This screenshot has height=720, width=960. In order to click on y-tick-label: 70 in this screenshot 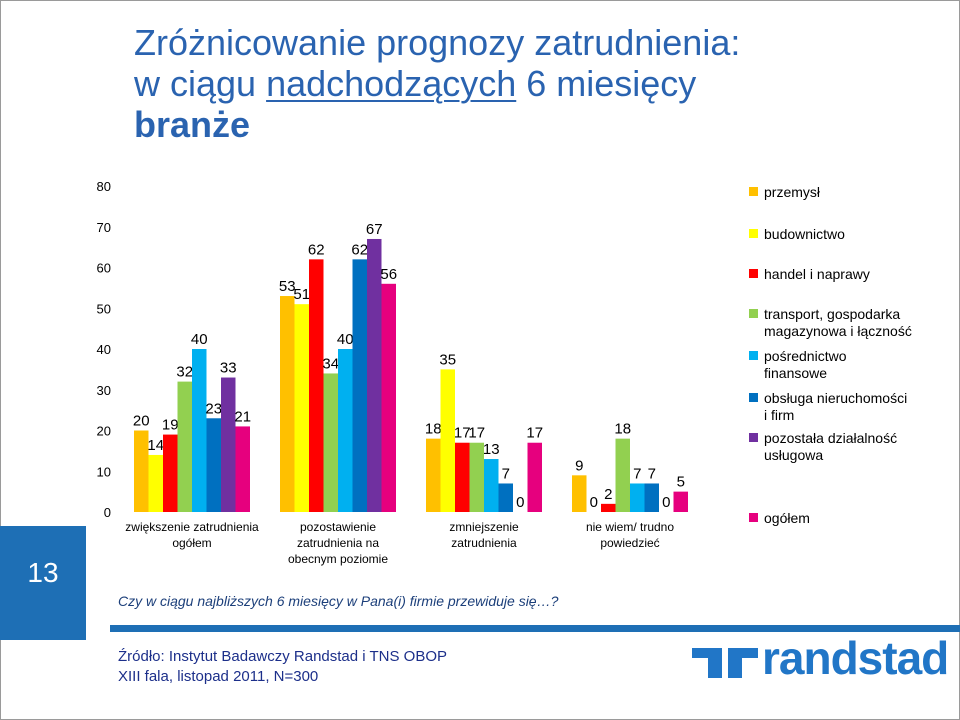, I will do `click(104, 227)`.